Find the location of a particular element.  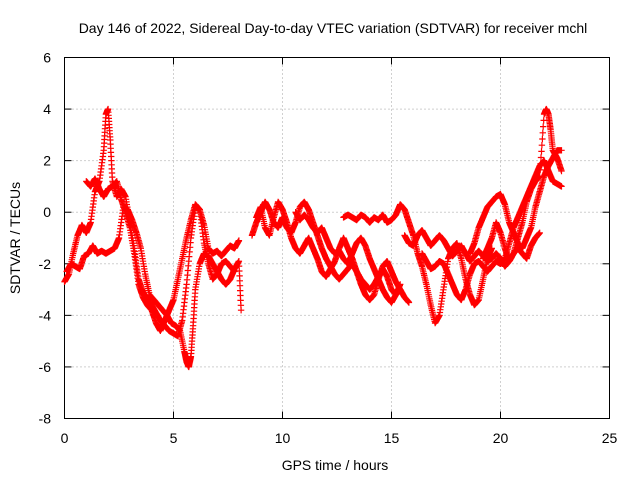

series-sat-b is located at coordinates (154, 287).